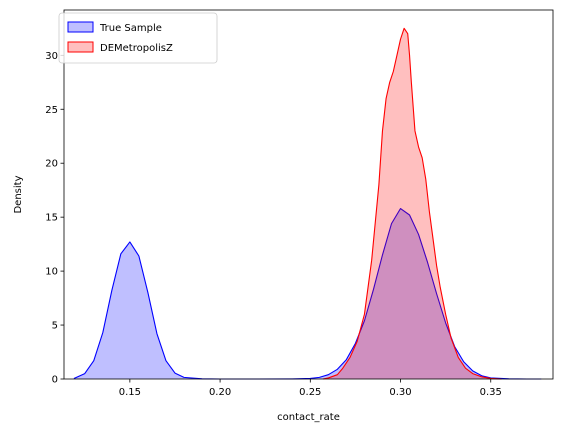  I want to click on x-axis-label: contact_rate, so click(308, 417).